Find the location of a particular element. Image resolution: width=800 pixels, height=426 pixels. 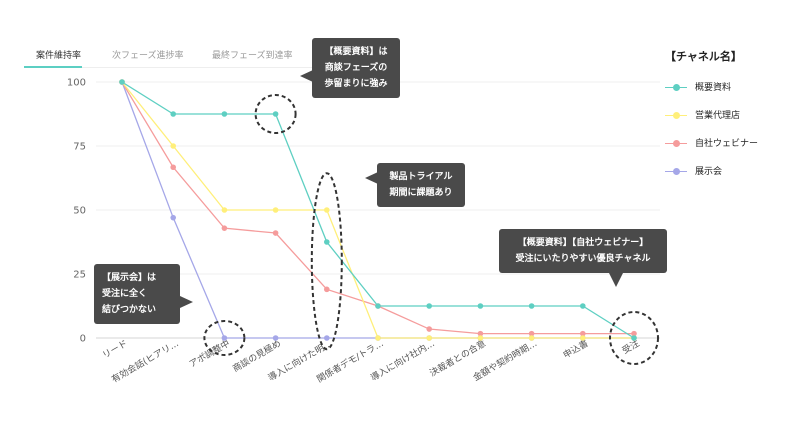

legend: 【チャネル名】 概要資料営業代理店自社ウェビナー 展示会 is located at coordinates (730, 120).